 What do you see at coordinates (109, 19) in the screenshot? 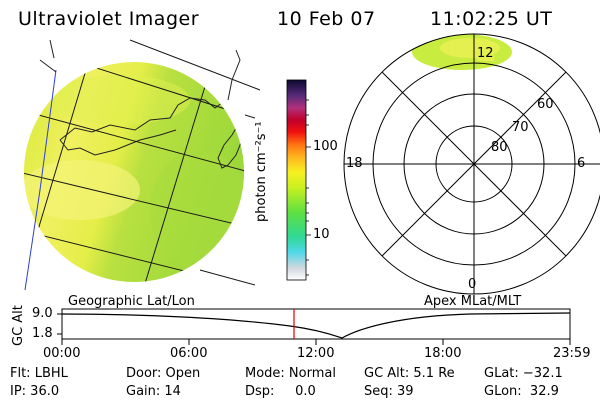
I see `app-title: Ultraviolet Imager` at bounding box center [109, 19].